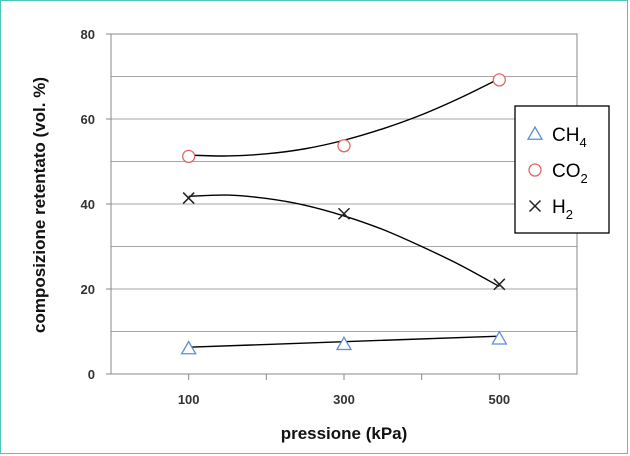 The image size is (630, 456). I want to click on legend-label-text: CO, so click(566, 171).